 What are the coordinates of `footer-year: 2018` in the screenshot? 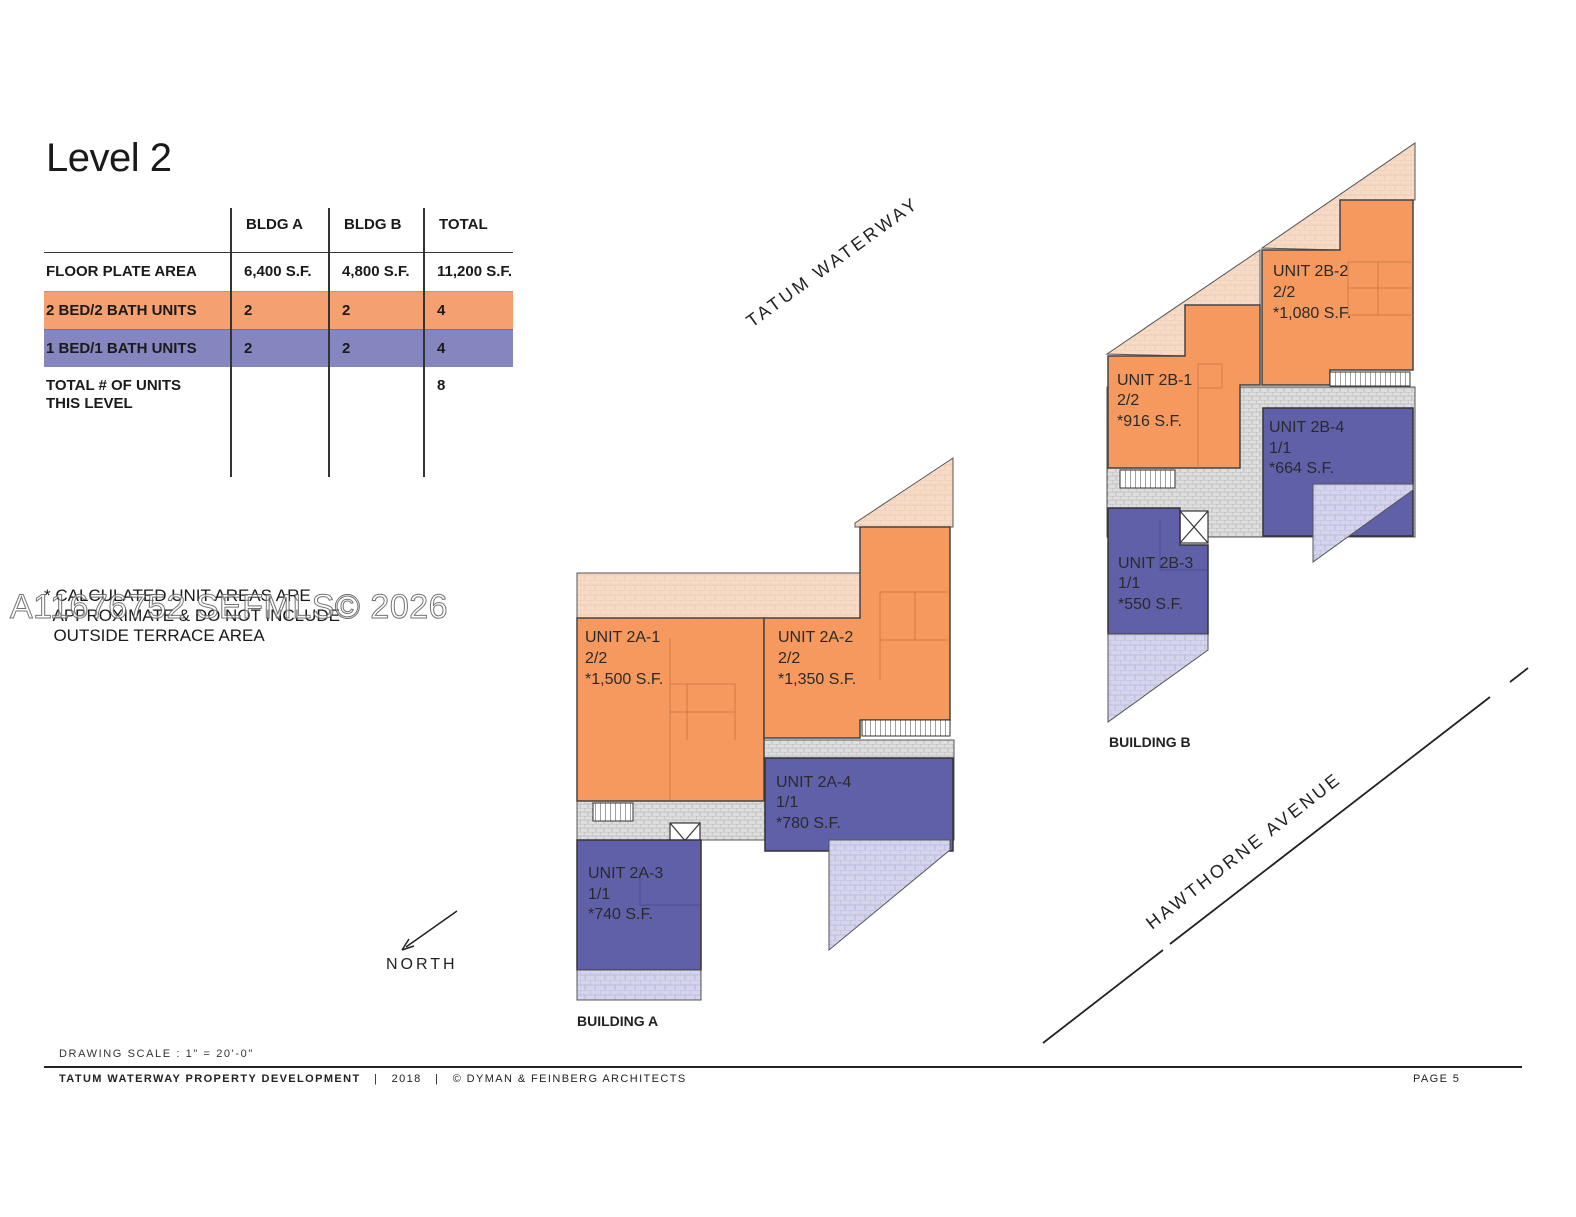 It's located at (406, 1079).